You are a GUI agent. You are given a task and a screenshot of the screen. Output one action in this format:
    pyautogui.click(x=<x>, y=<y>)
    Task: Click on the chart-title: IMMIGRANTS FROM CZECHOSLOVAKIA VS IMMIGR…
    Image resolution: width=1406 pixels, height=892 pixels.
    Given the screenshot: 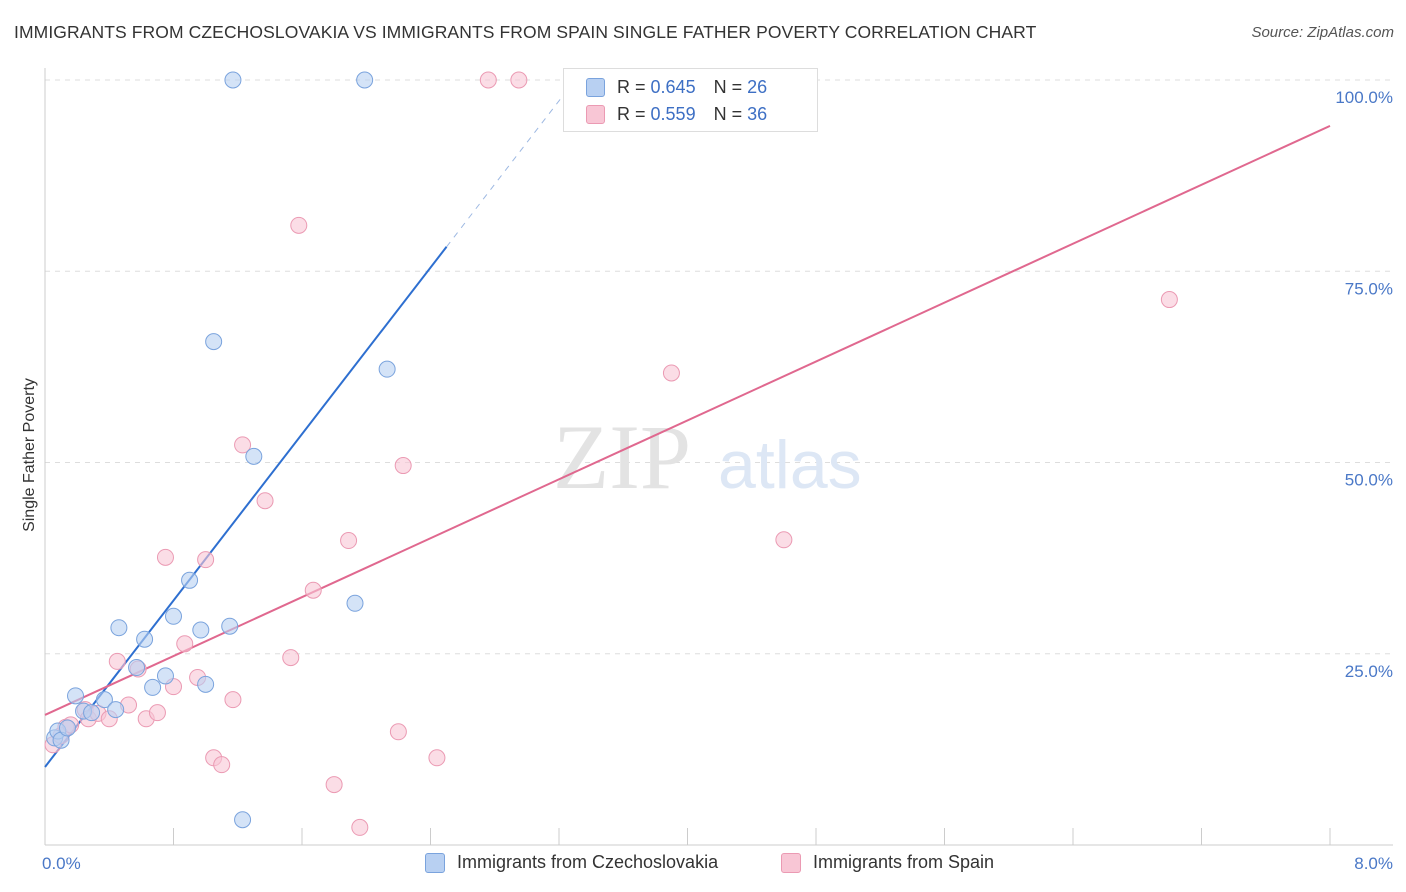 What is the action you would take?
    pyautogui.click(x=525, y=32)
    